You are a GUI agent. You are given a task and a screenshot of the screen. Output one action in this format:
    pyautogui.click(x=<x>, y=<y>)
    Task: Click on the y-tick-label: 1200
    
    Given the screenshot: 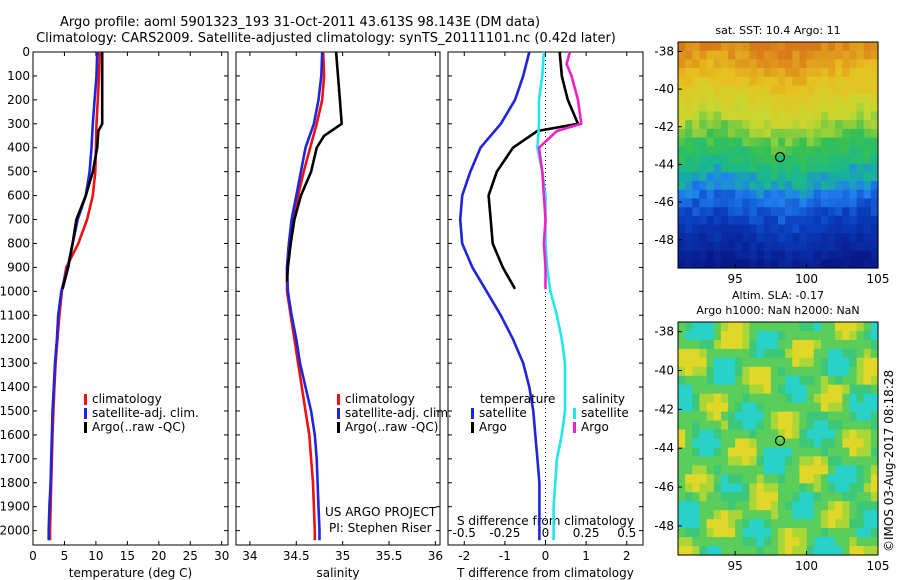 What is the action you would take?
    pyautogui.click(x=15, y=339)
    